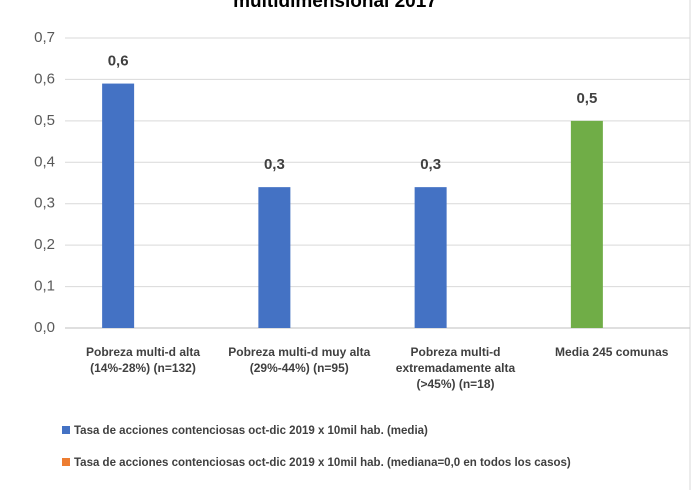 The height and width of the screenshot is (490, 698). Describe the element at coordinates (118, 61) in the screenshot. I see `data-label: 0,6` at that location.